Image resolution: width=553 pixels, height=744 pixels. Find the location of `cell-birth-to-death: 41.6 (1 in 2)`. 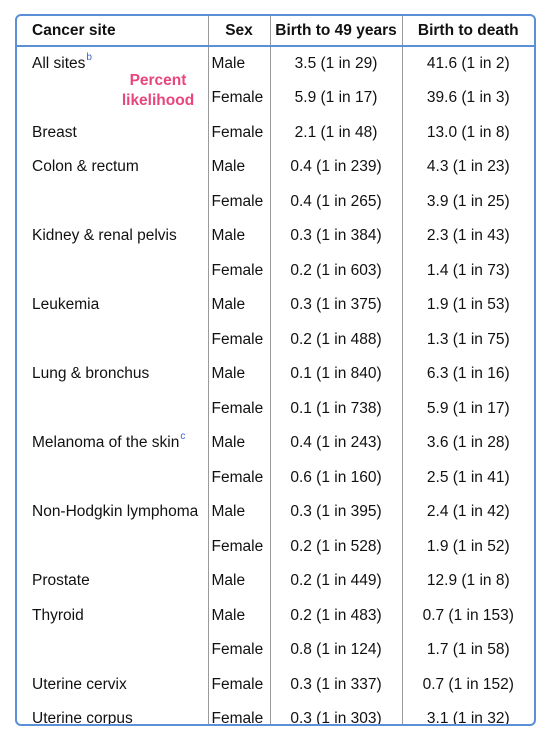

cell-birth-to-death: 41.6 (1 in 2) is located at coordinates (467, 63).